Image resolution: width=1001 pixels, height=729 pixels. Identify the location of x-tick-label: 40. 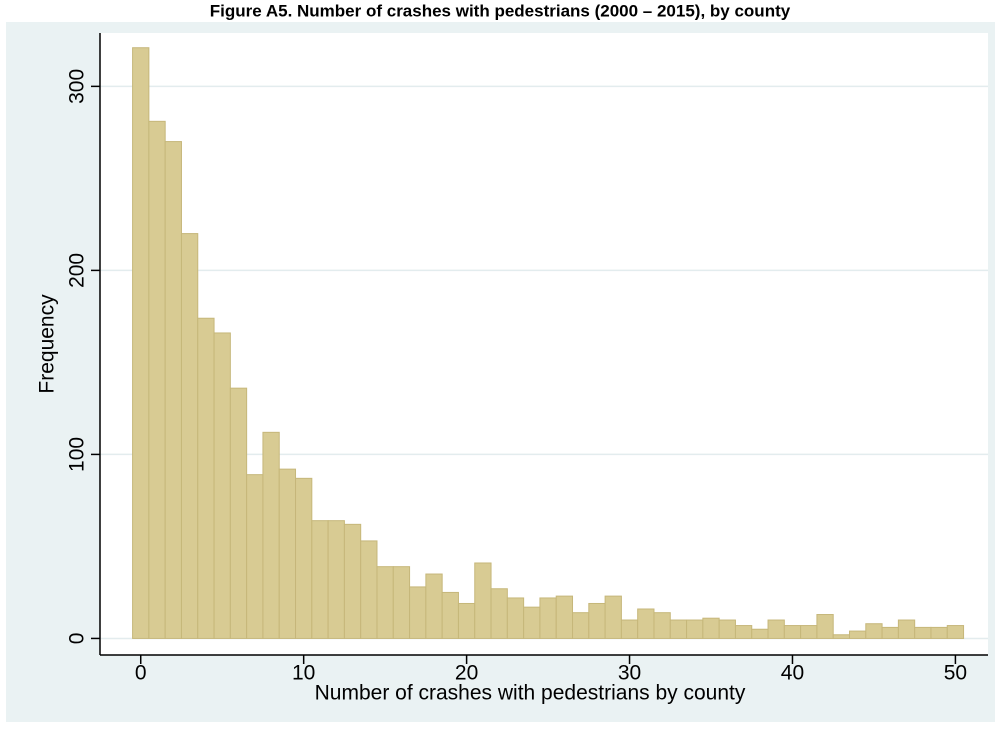
(792, 673).